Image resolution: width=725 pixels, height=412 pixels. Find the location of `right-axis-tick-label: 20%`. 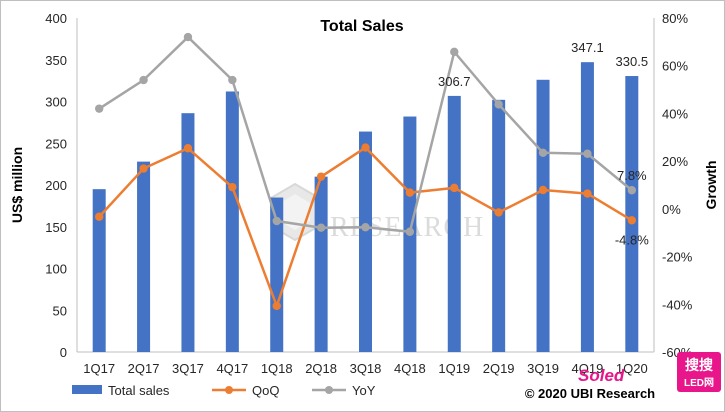

right-axis-tick-label: 20% is located at coordinates (675, 161).